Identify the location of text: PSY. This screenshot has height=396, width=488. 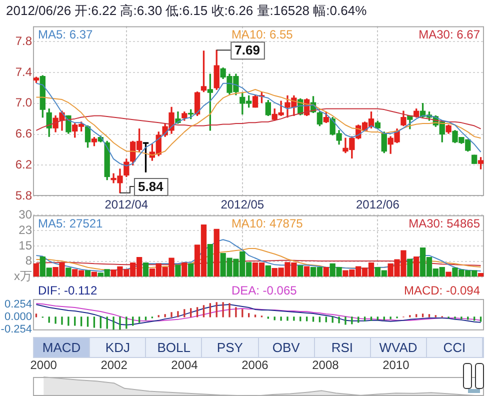
(230, 347).